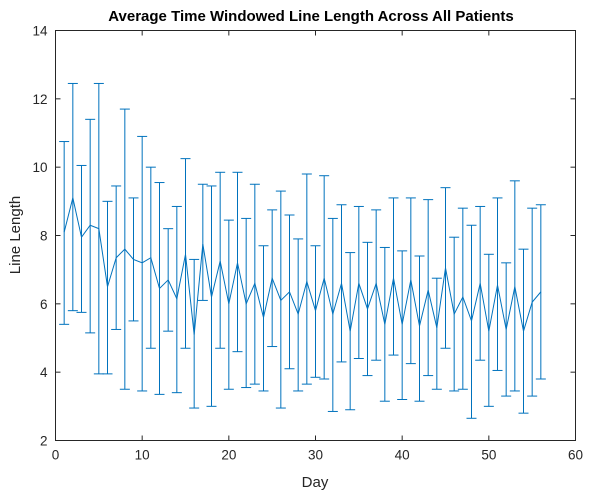 The height and width of the screenshot is (496, 592). What do you see at coordinates (44, 372) in the screenshot?
I see `y-tick-label: 4` at bounding box center [44, 372].